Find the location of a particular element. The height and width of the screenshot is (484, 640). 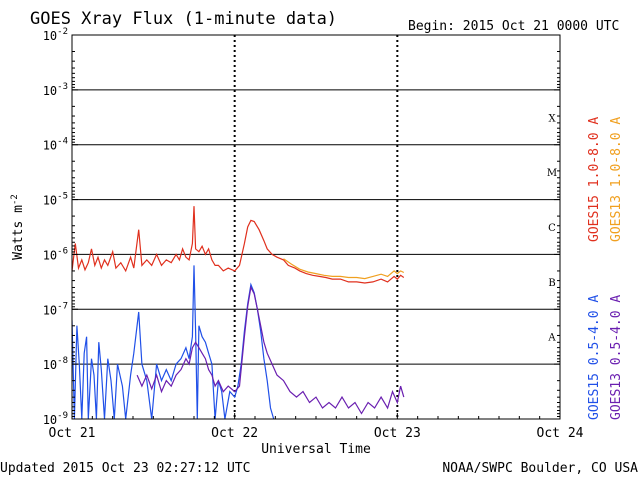

legend-short-wavelength: GOES15 0.5-4.0 A GOES13 0.5-4.0 A is located at coordinates (605, 357).